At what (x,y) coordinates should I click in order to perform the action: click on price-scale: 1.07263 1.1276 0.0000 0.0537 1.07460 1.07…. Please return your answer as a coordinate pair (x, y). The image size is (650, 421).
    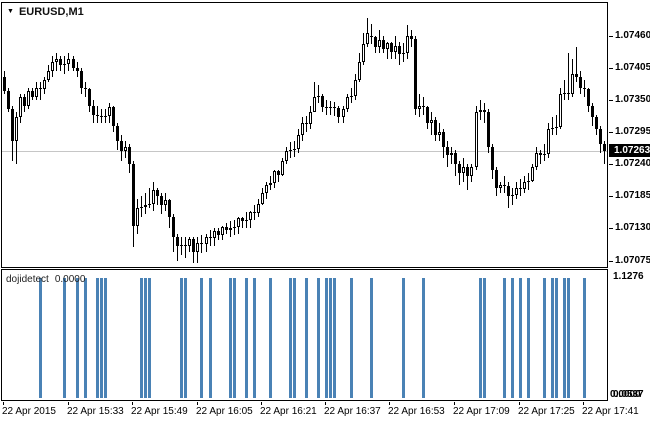
    Looking at the image, I should click on (629, 210).